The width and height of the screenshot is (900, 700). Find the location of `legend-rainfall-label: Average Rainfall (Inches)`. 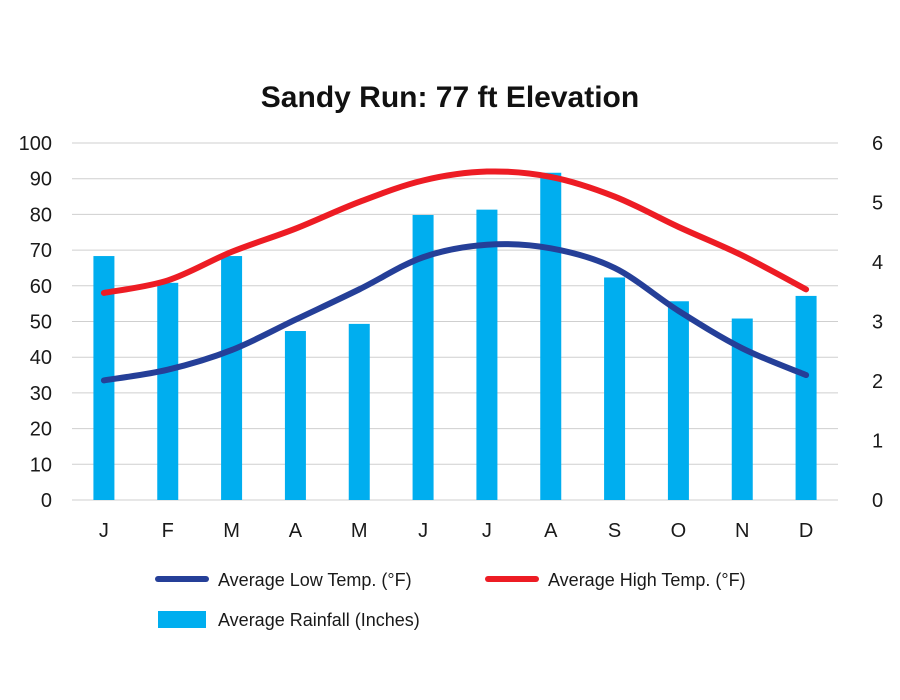

legend-rainfall-label: Average Rainfall (Inches) is located at coordinates (319, 620).